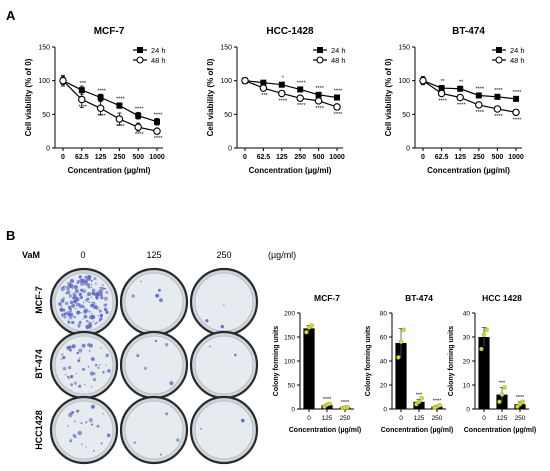 The image size is (550, 471). Describe the element at coordinates (153, 255) in the screenshot. I see `colony-dose-label-125: 125` at that location.